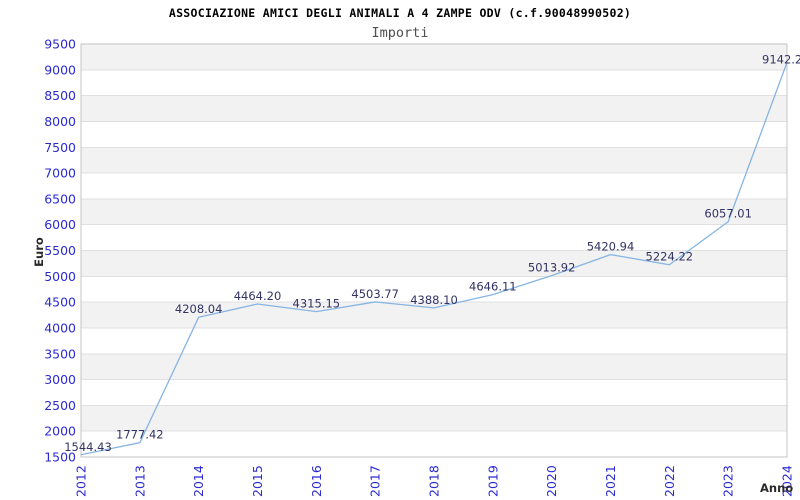 The width and height of the screenshot is (800, 500). I want to click on point-label: 1544.43, so click(88, 447).